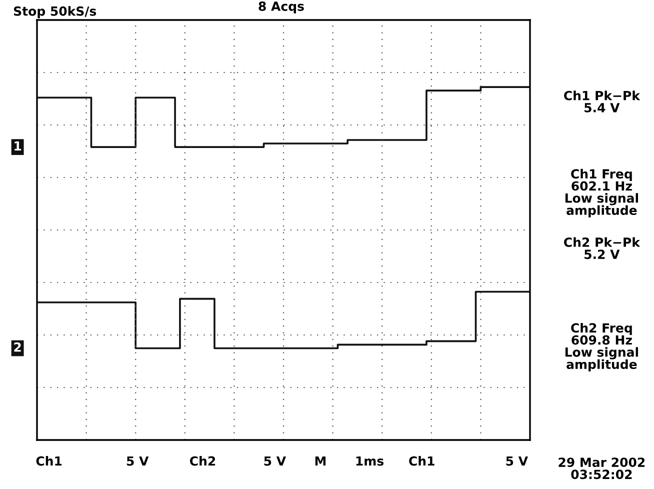 The image size is (654, 489). What do you see at coordinates (55, 12) in the screenshot?
I see `text: Stop 50kS/s` at bounding box center [55, 12].